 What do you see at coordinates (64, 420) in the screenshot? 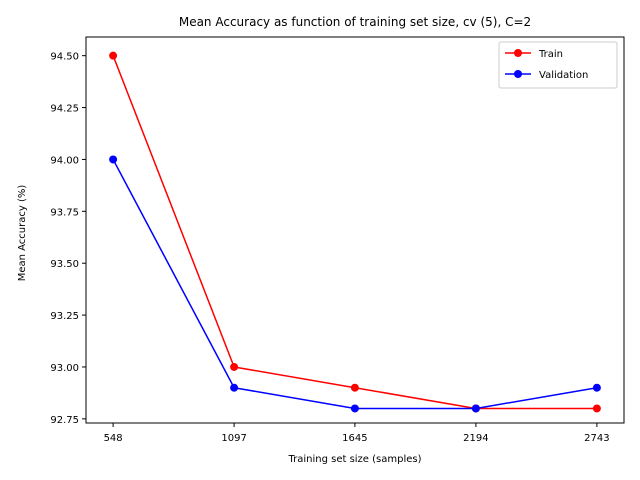
I see `y-tick-label-0: 92.75` at bounding box center [64, 420].